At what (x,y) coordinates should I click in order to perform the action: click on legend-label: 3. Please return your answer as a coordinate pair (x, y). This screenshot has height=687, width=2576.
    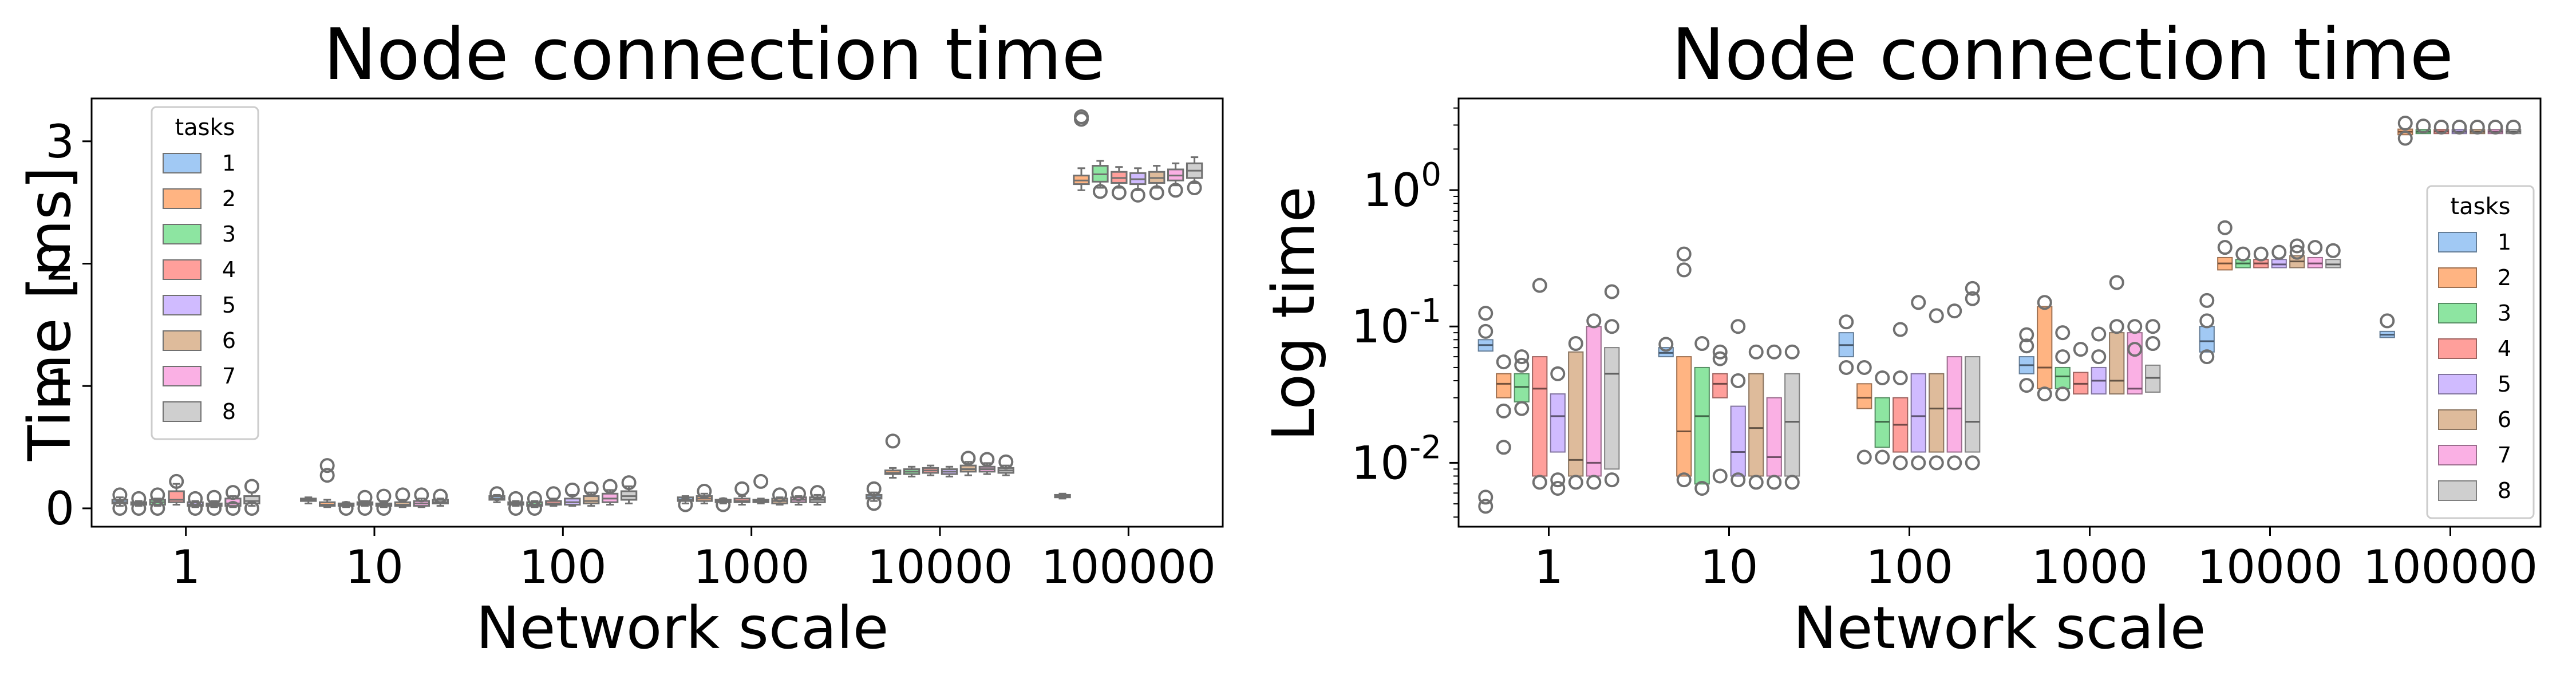
    Looking at the image, I should click on (229, 234).